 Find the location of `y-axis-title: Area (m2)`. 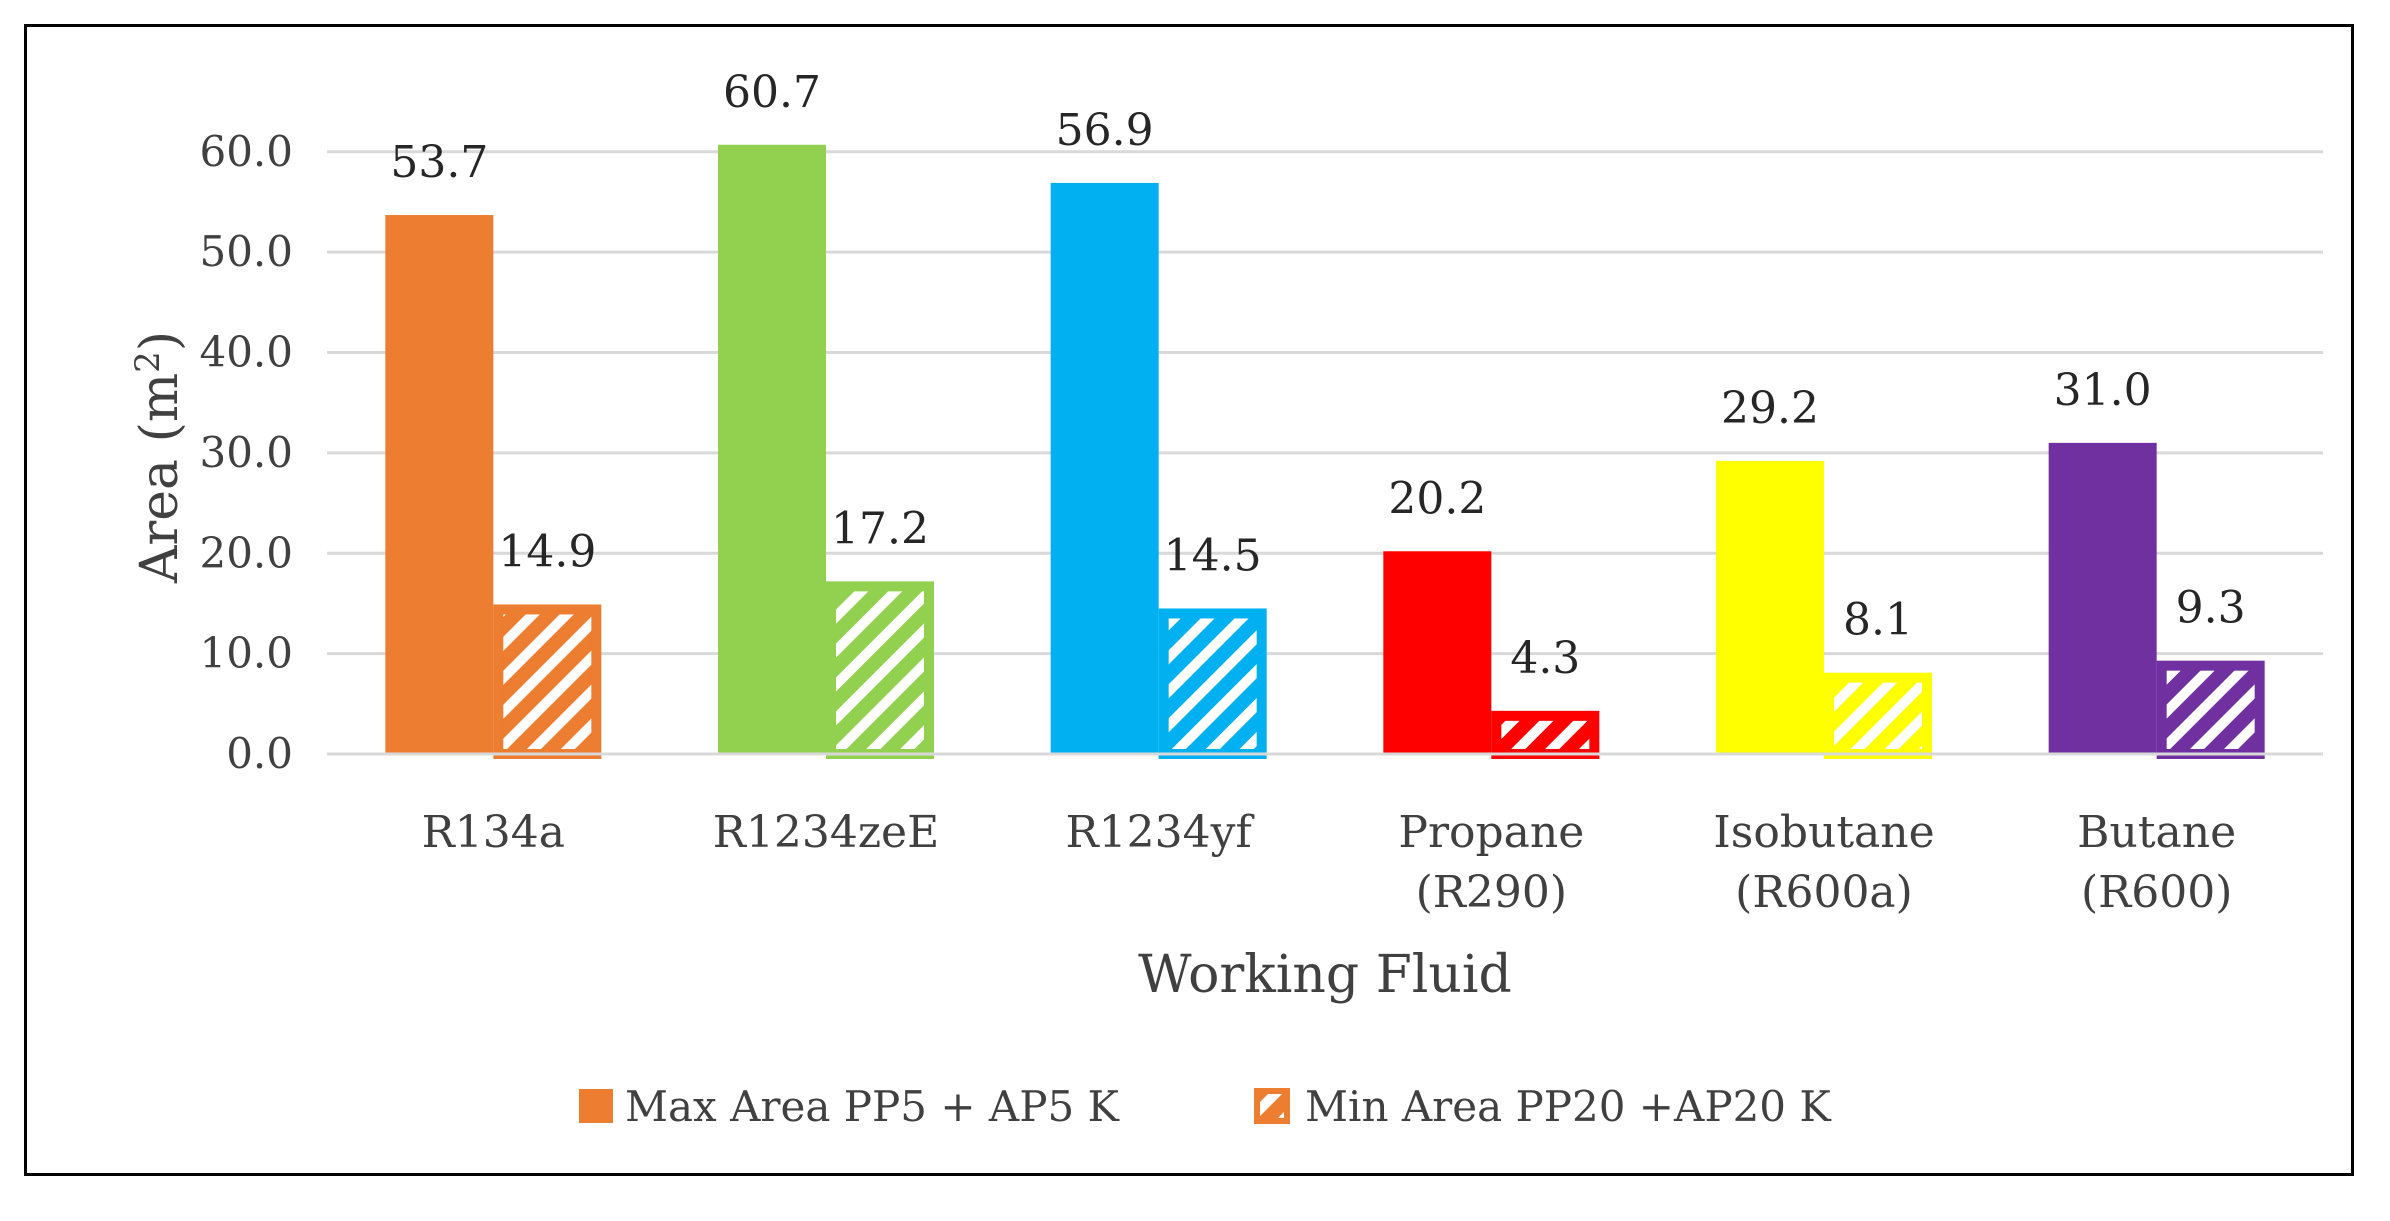

y-axis-title: Area (m2) is located at coordinates (159, 457).